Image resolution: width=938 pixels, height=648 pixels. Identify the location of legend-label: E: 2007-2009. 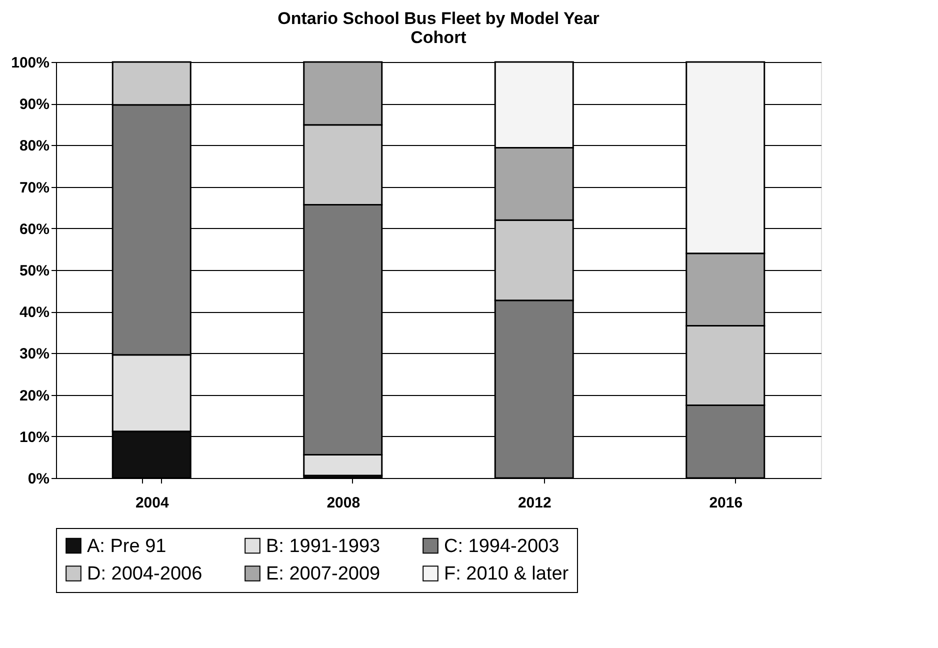
(323, 574).